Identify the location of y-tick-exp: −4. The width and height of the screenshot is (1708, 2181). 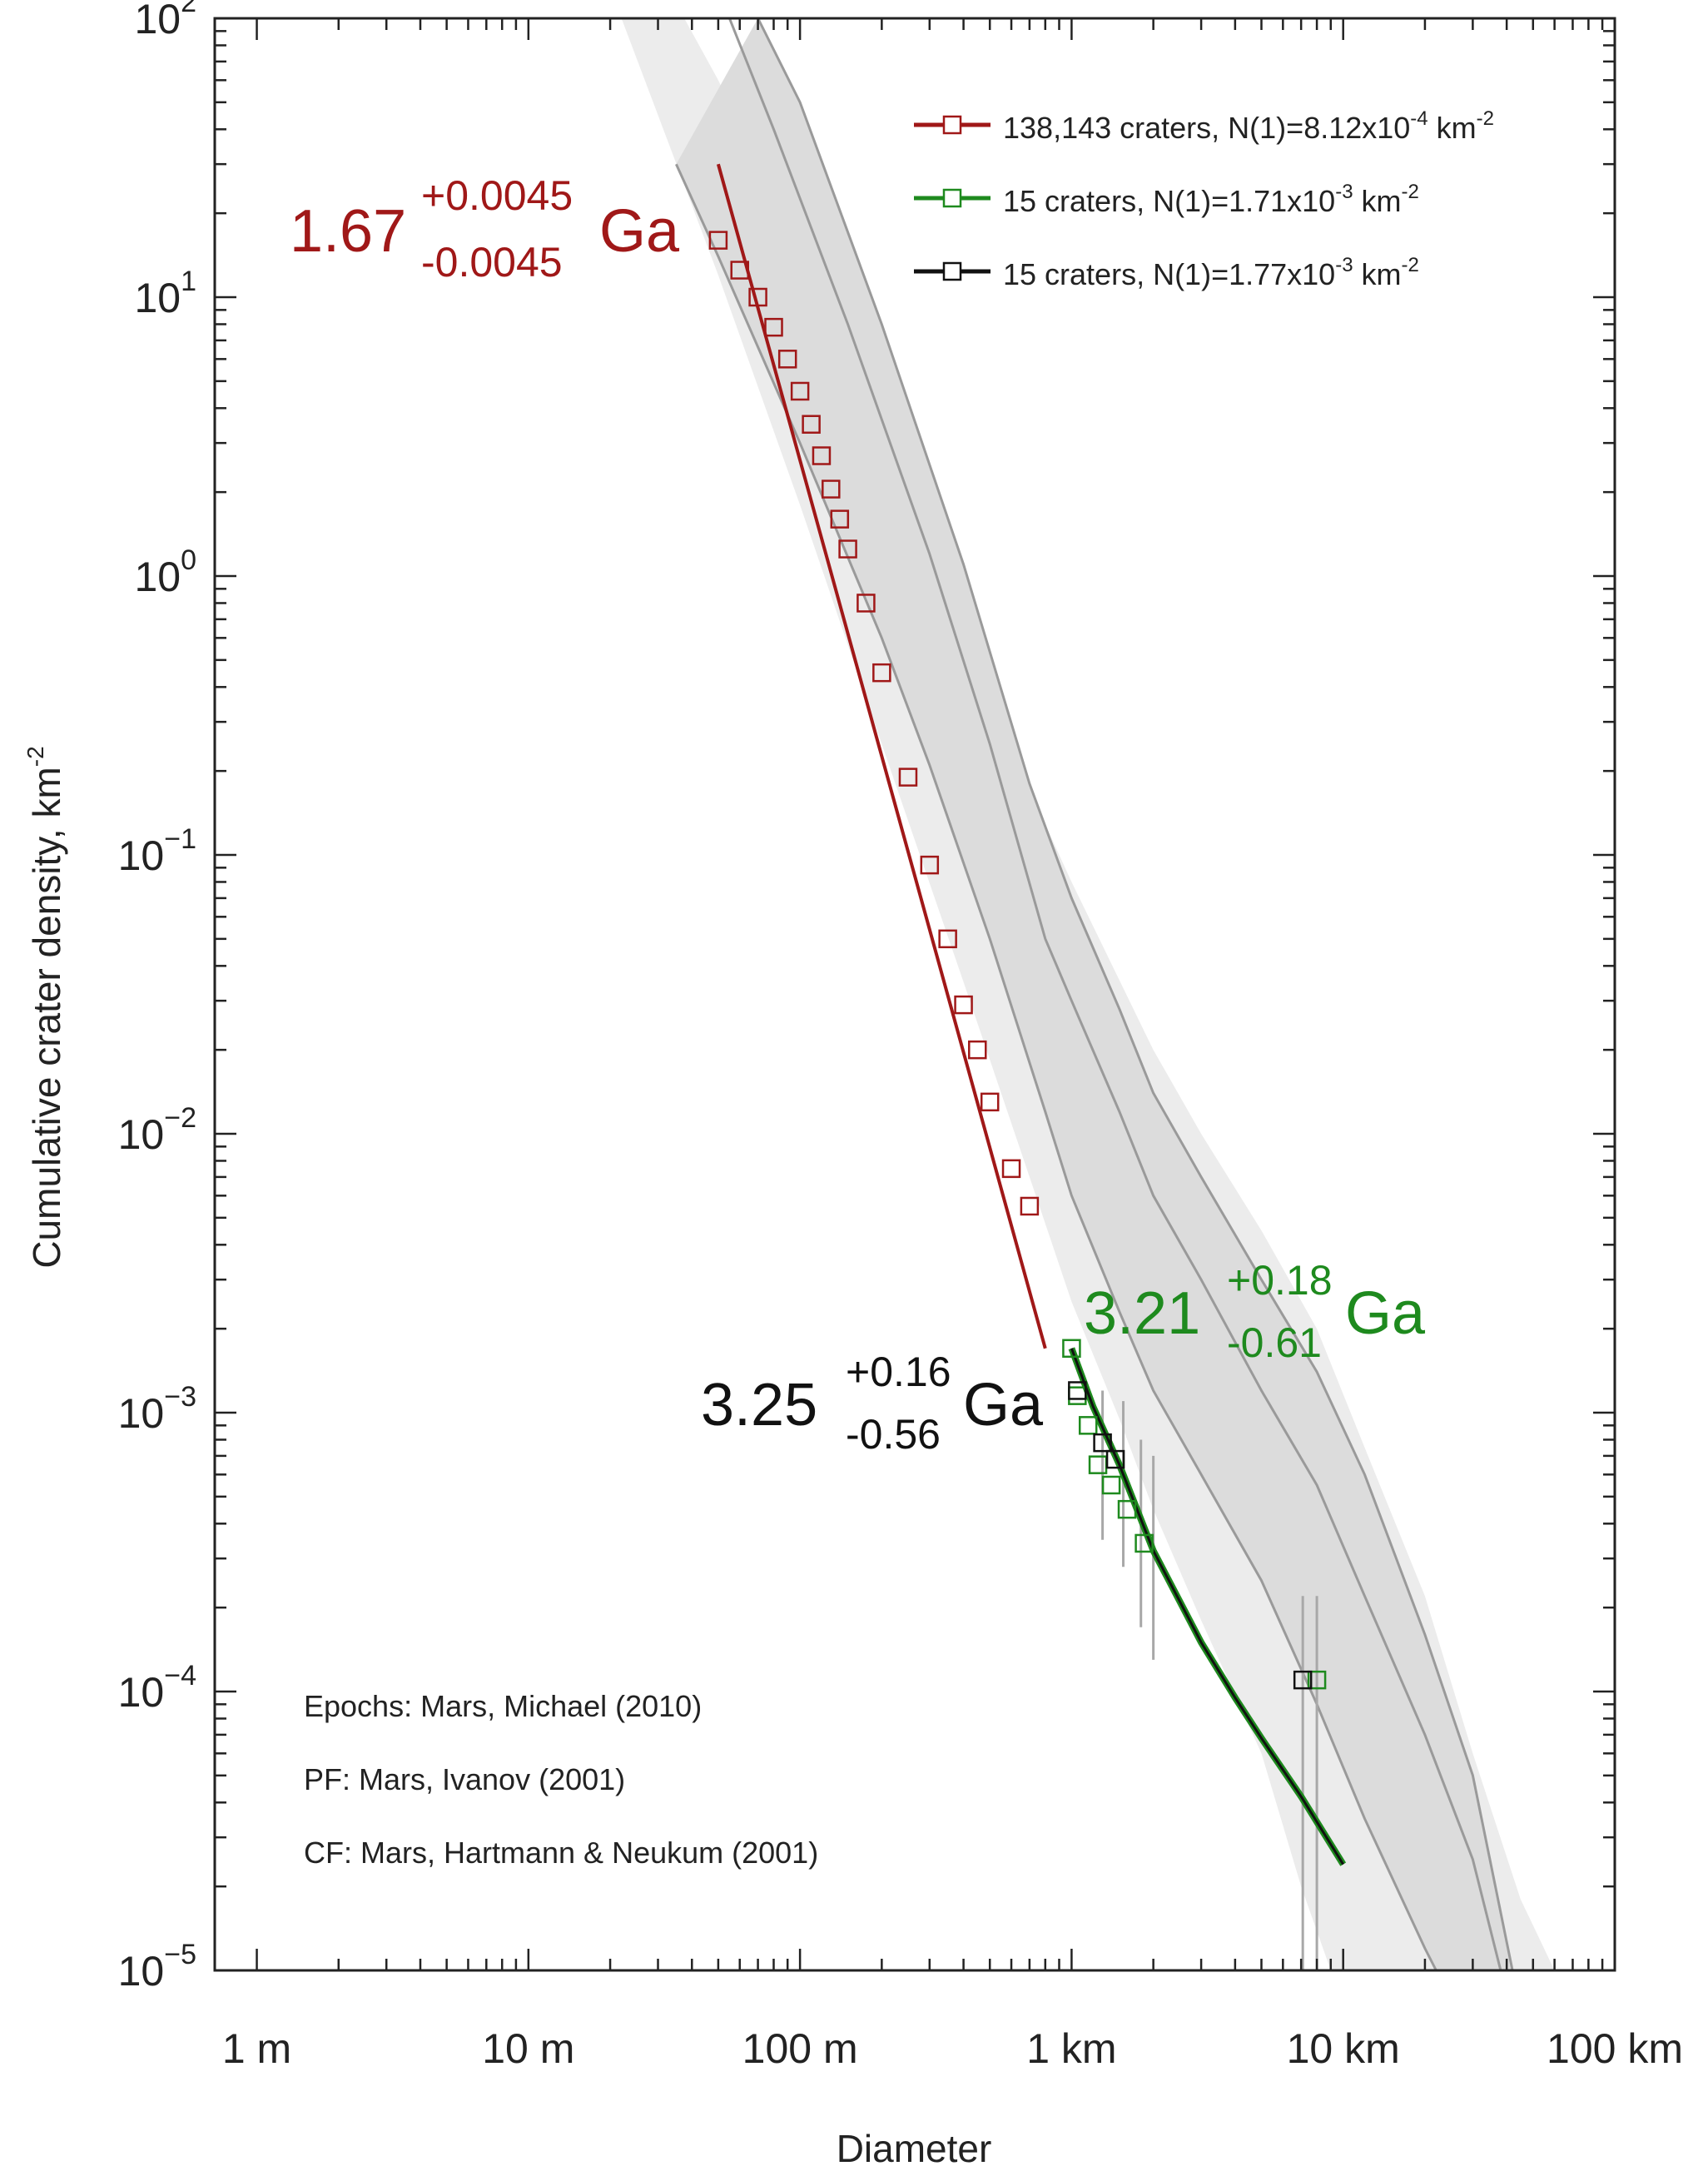
(180, 1676).